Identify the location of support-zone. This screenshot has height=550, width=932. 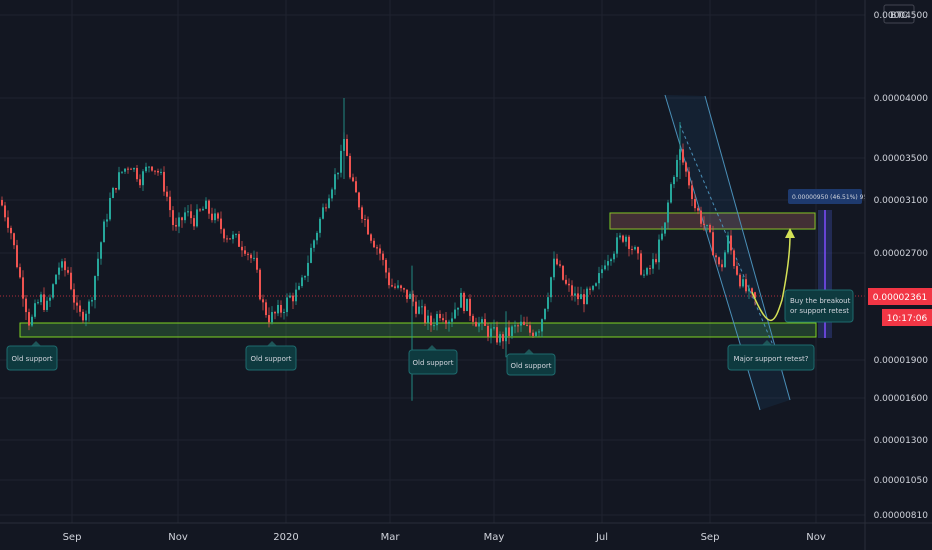
(418, 330).